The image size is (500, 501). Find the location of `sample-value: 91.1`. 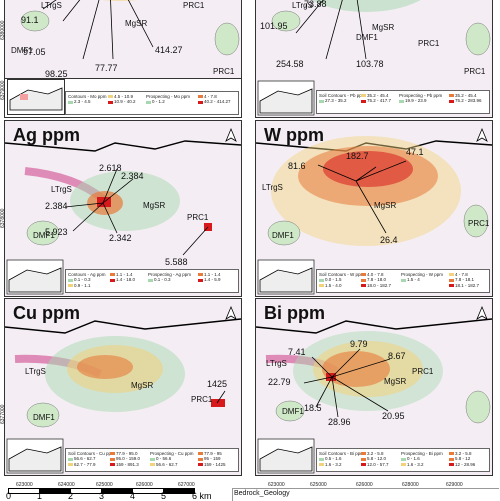

sample-value: 91.1 is located at coordinates (30, 20).